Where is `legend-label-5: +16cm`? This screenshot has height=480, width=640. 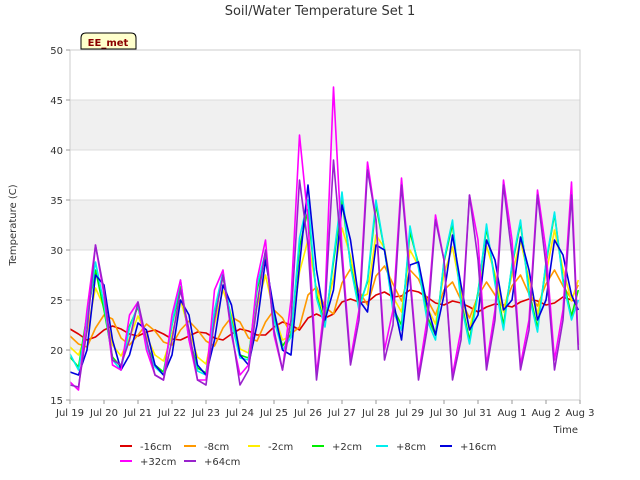 legend-label-5: +16cm is located at coordinates (478, 447).